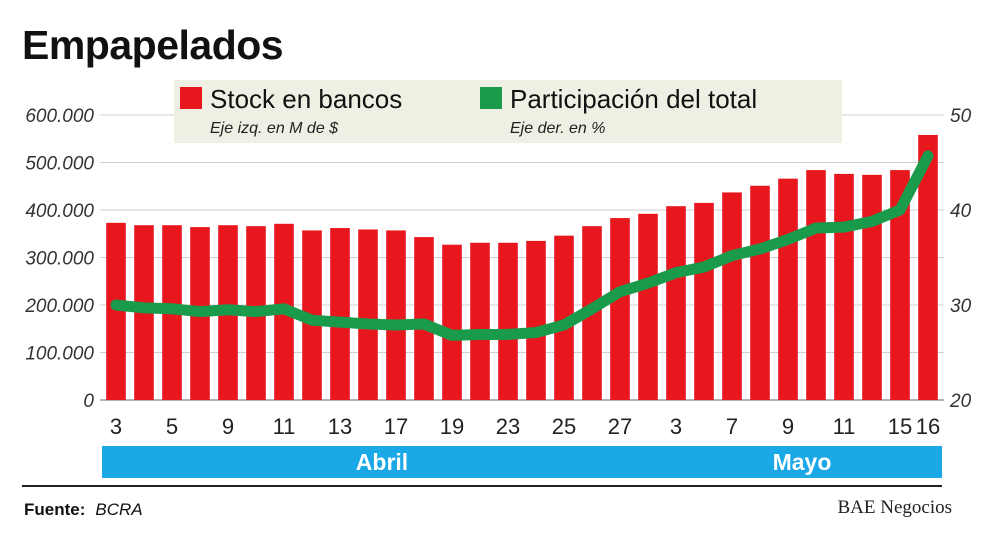  Describe the element at coordinates (59, 354) in the screenshot. I see `left-tick-label: 100.000` at that location.